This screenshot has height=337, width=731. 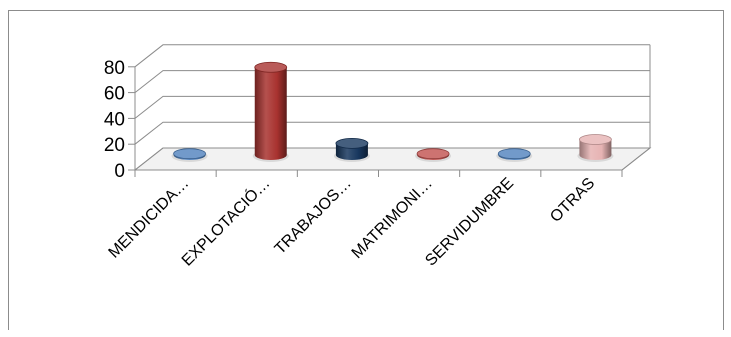 I want to click on floor, so click(x=392, y=159).